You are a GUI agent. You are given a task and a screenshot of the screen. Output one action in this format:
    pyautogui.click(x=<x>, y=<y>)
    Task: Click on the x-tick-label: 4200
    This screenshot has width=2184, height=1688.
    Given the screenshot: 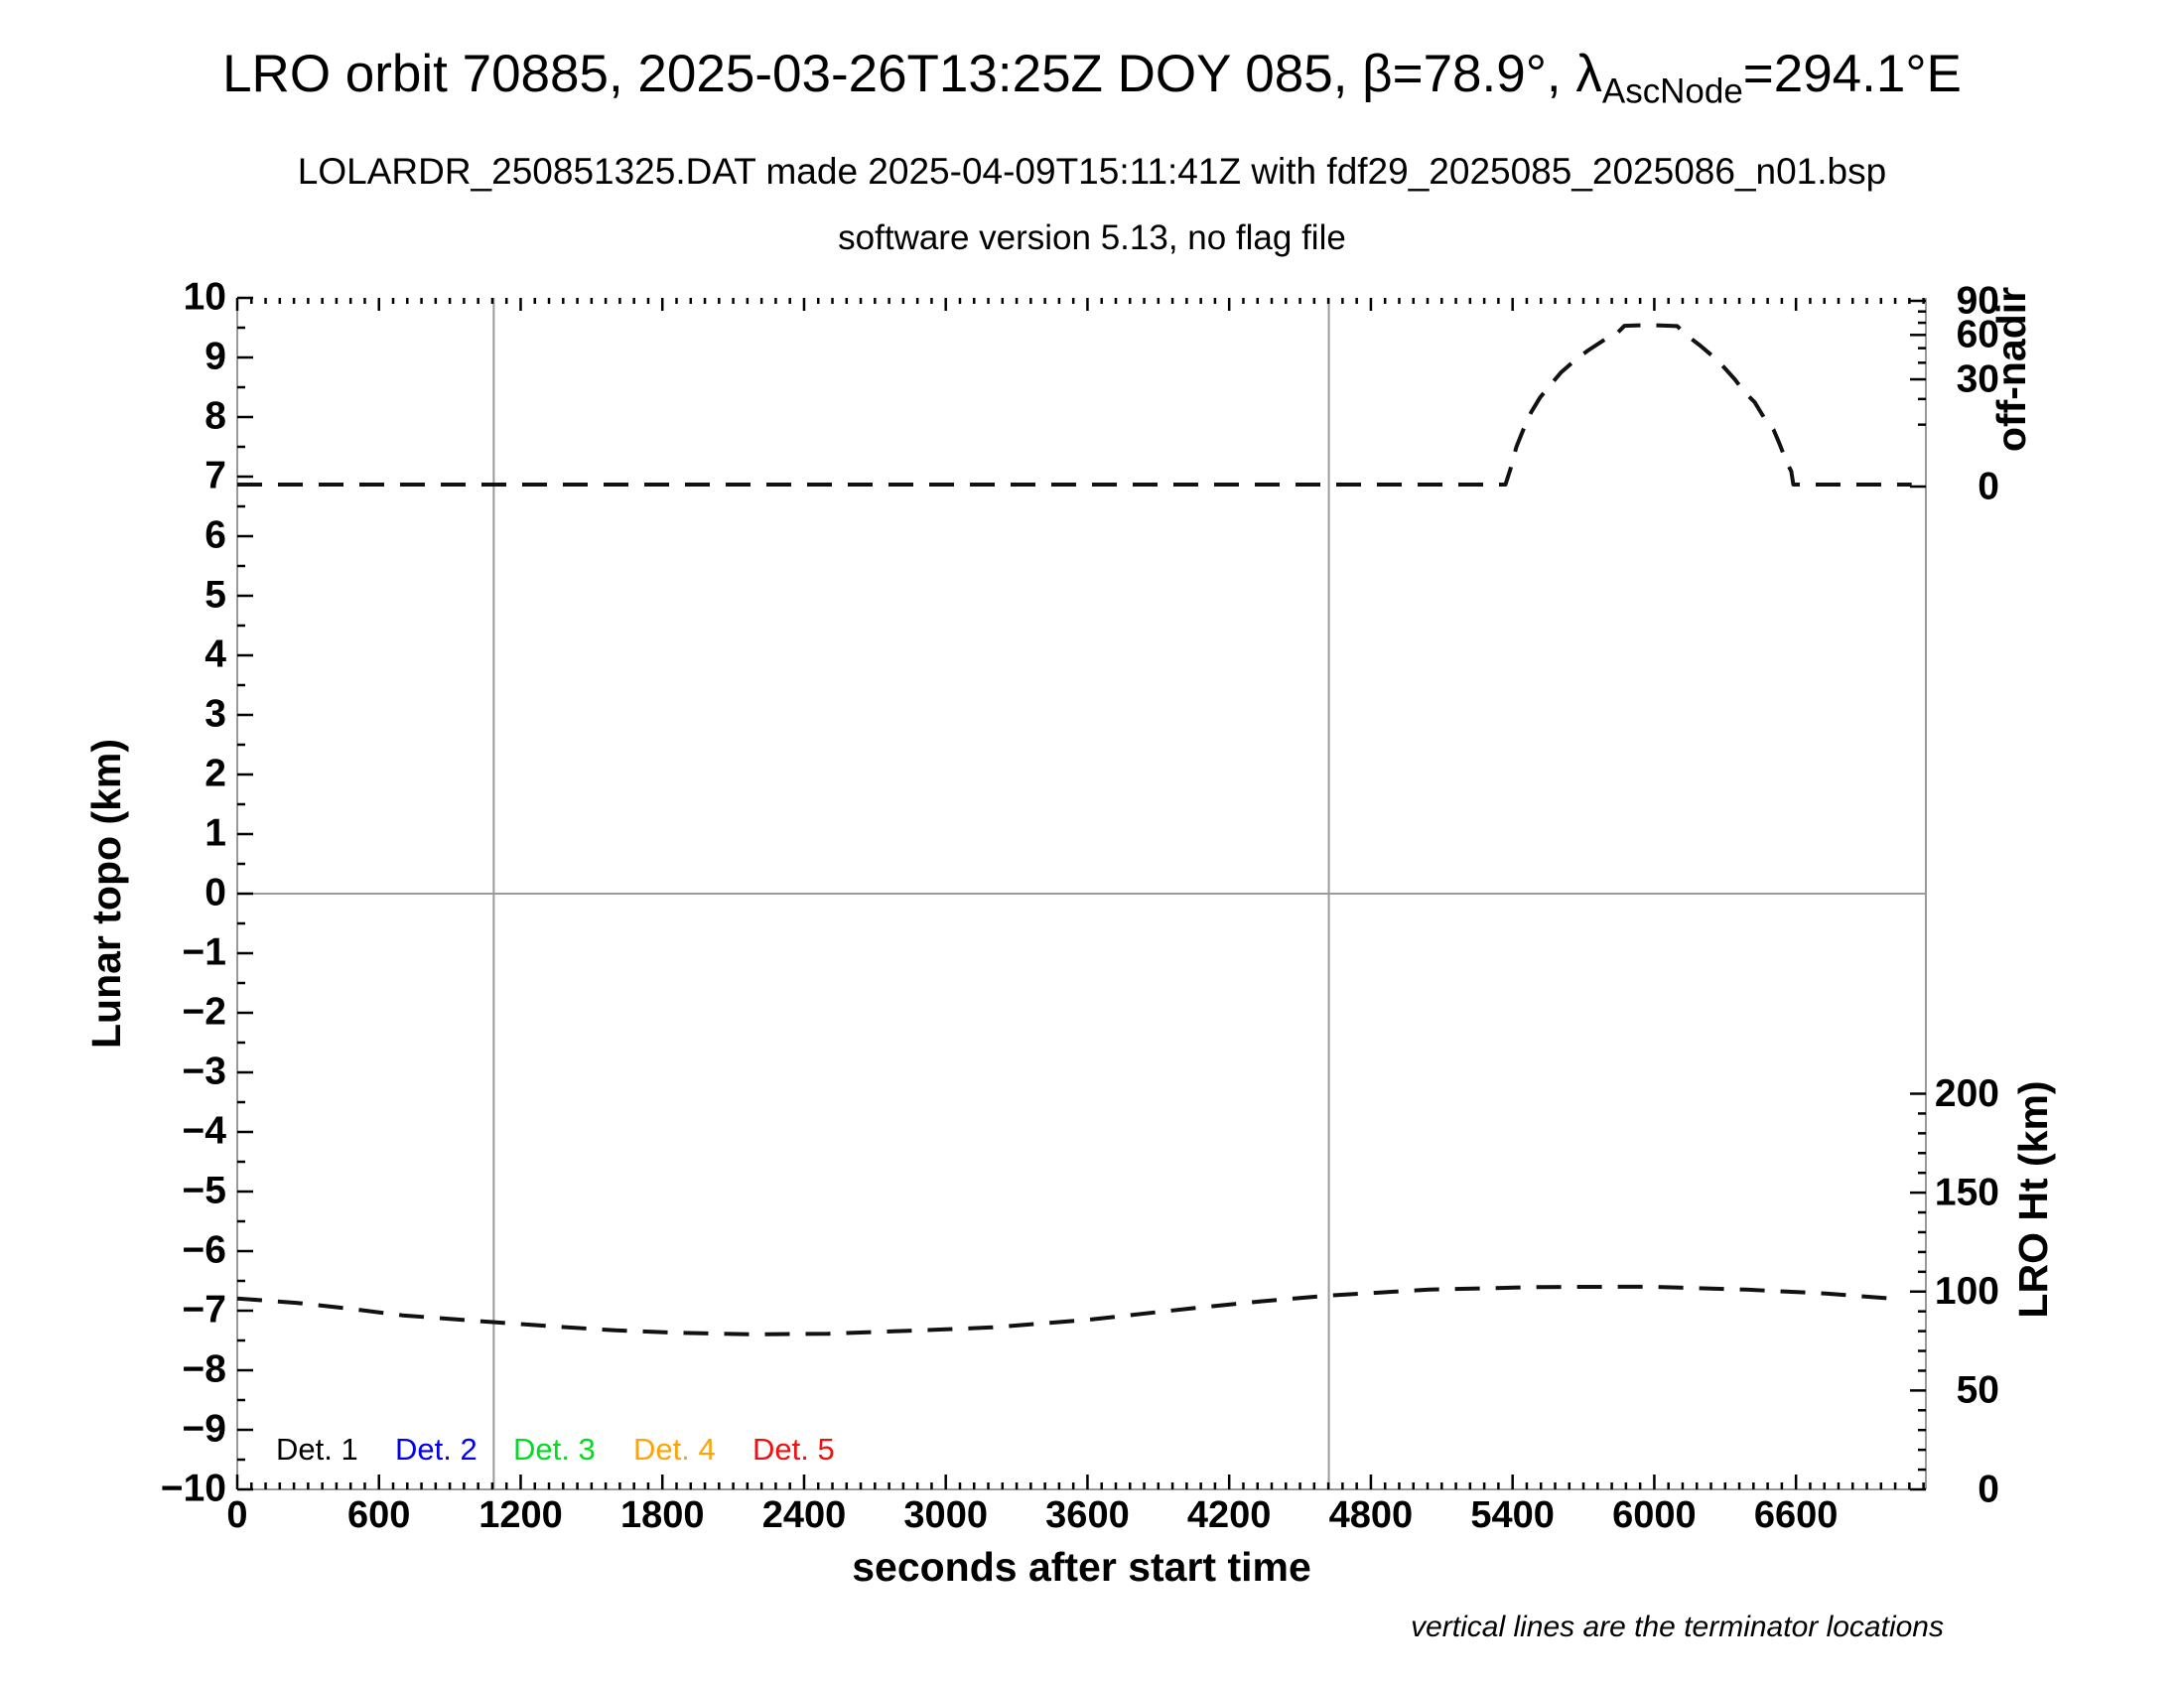 What is the action you would take?
    pyautogui.click(x=1229, y=1515)
    